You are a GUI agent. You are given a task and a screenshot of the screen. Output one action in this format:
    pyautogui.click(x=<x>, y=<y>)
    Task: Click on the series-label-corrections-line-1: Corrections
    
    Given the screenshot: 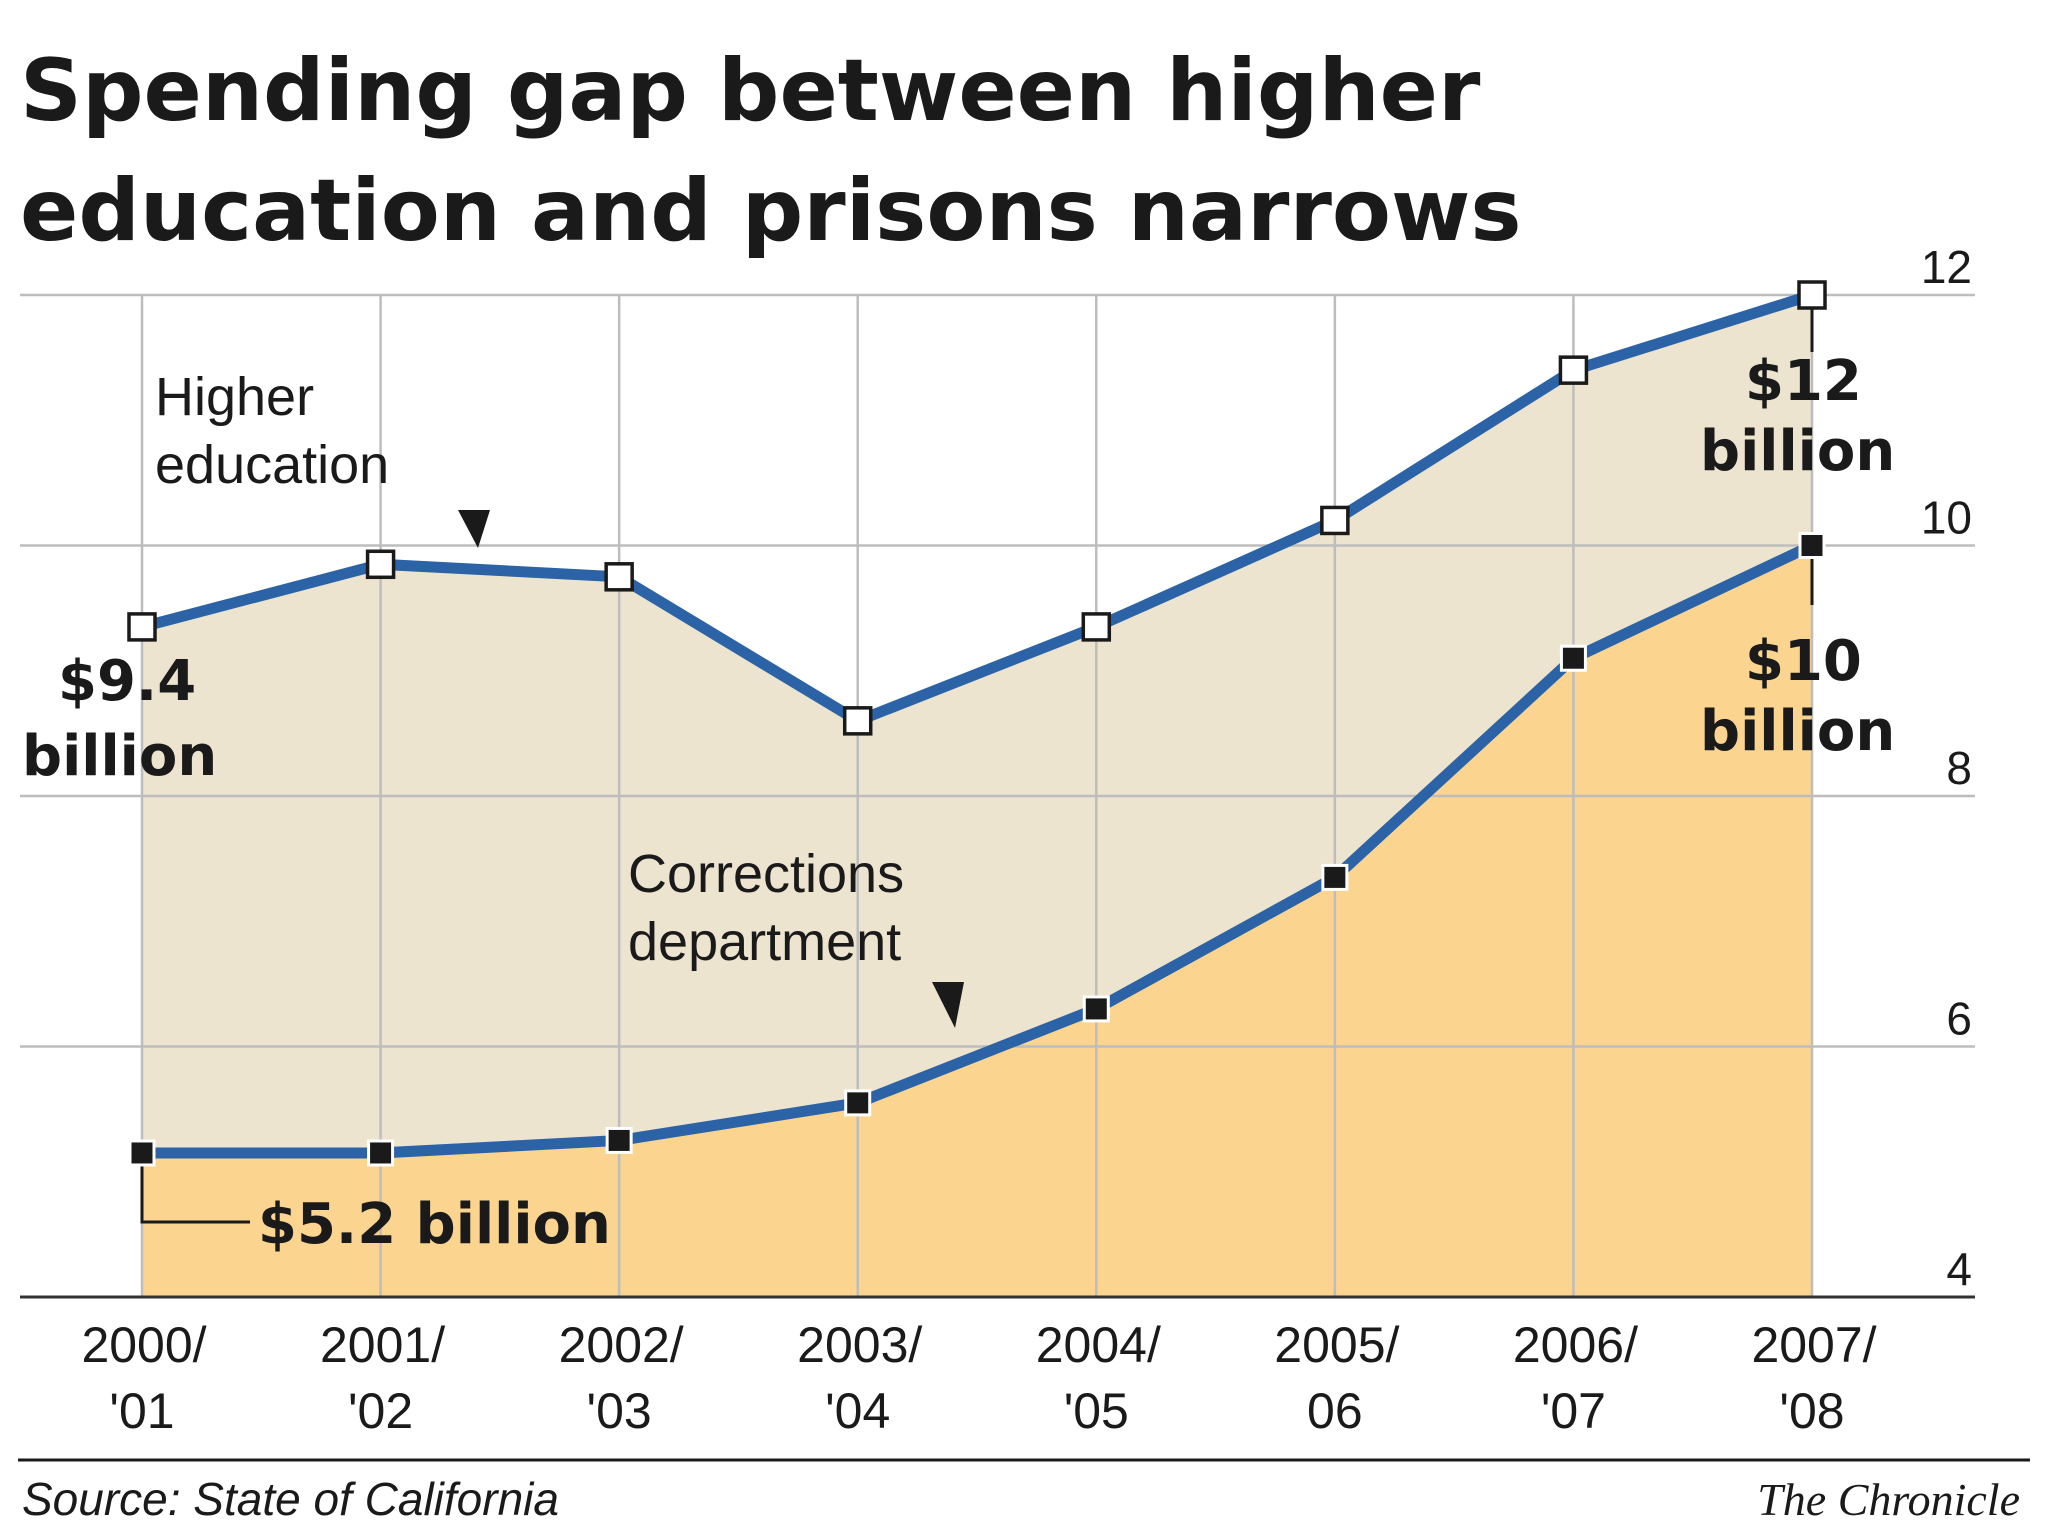 What is the action you would take?
    pyautogui.click(x=766, y=874)
    